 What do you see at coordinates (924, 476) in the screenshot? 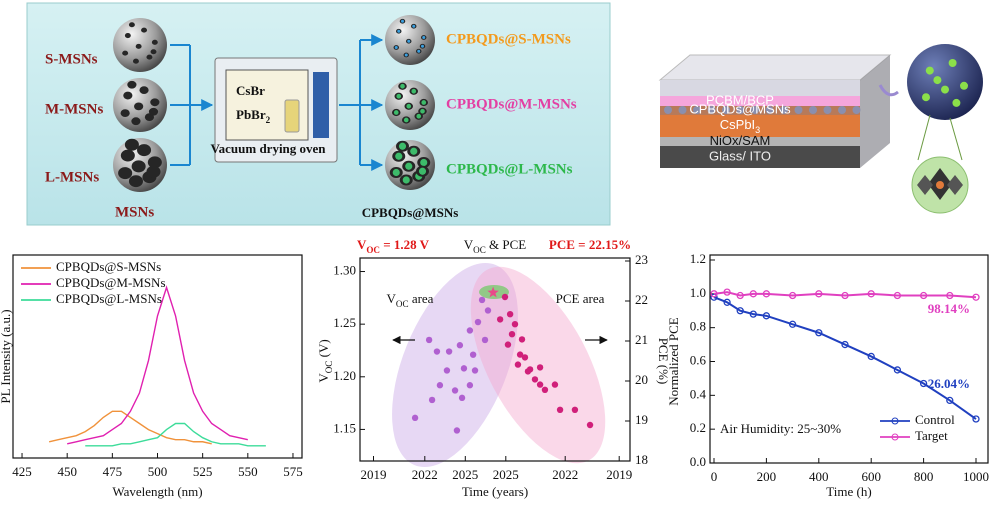
I see `x-tick-label: 800` at bounding box center [924, 476].